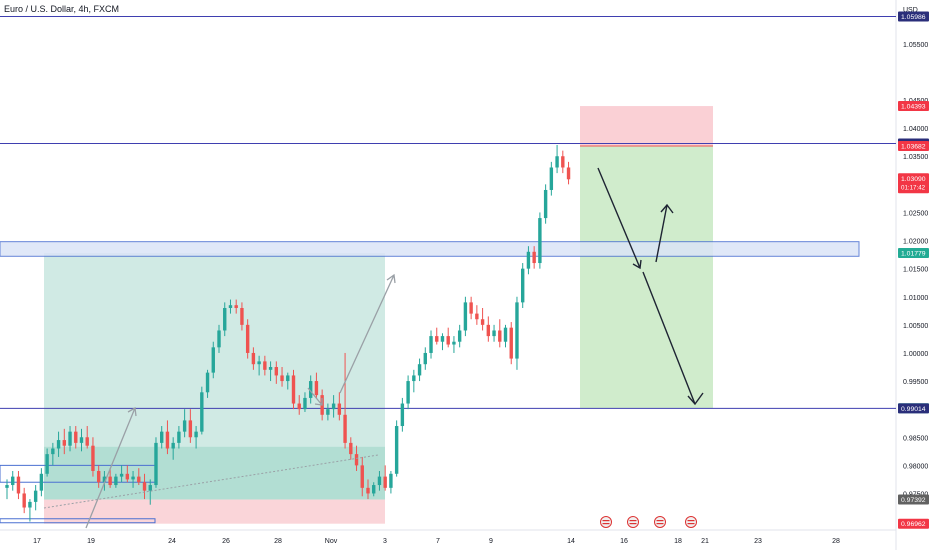 The image size is (932, 550). Describe the element at coordinates (78, 521) in the screenshot. I see `left-zone-box-lower` at that location.